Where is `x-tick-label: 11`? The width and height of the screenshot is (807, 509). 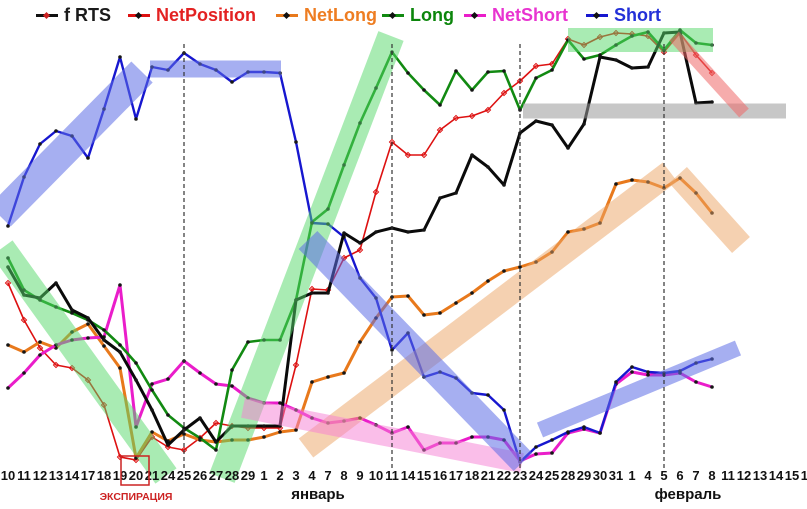
x-tick-label: 11 is located at coordinates (728, 475).